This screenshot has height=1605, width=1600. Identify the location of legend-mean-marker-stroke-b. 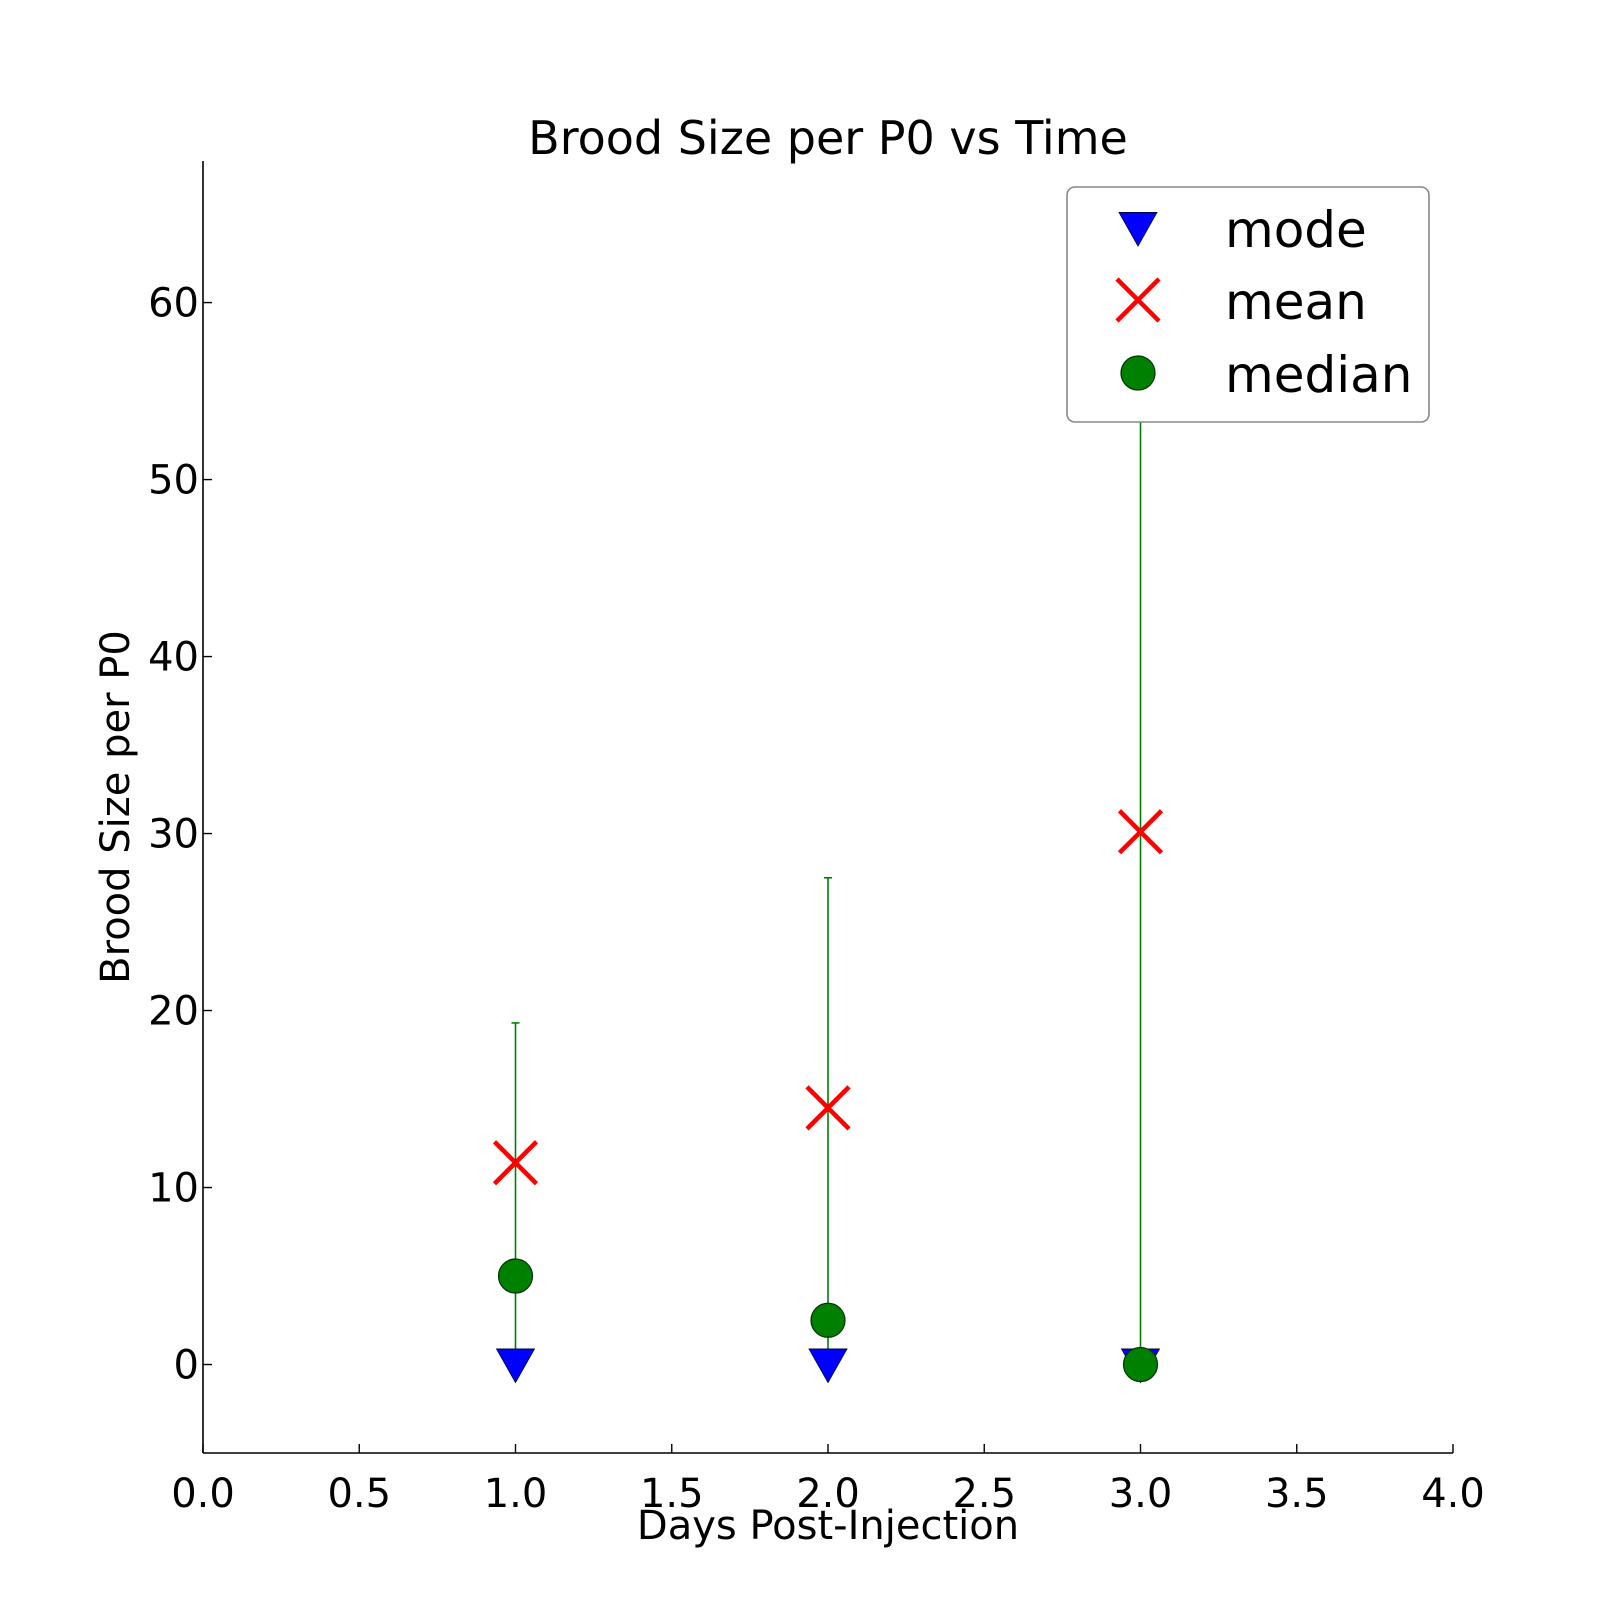
(1138, 300).